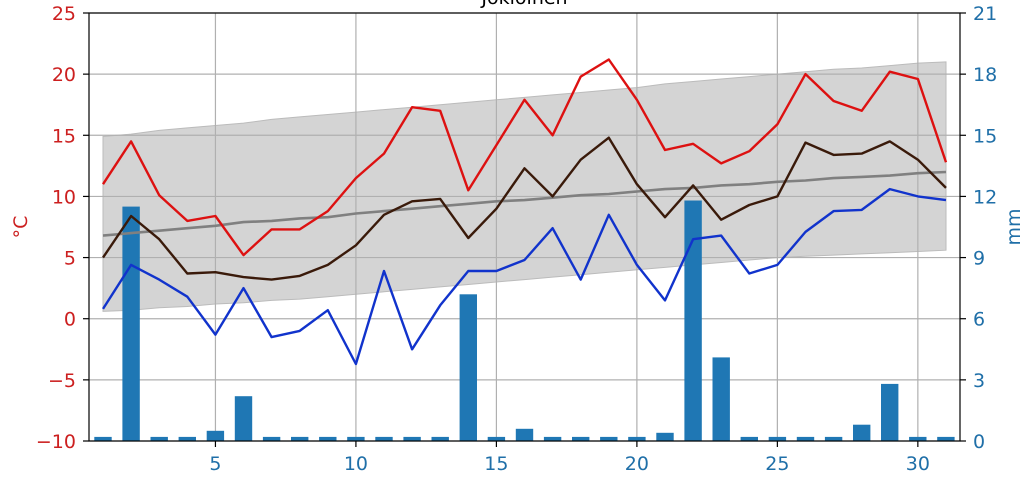  What do you see at coordinates (356, 464) in the screenshot?
I see `x-tick-label: 10` at bounding box center [356, 464].